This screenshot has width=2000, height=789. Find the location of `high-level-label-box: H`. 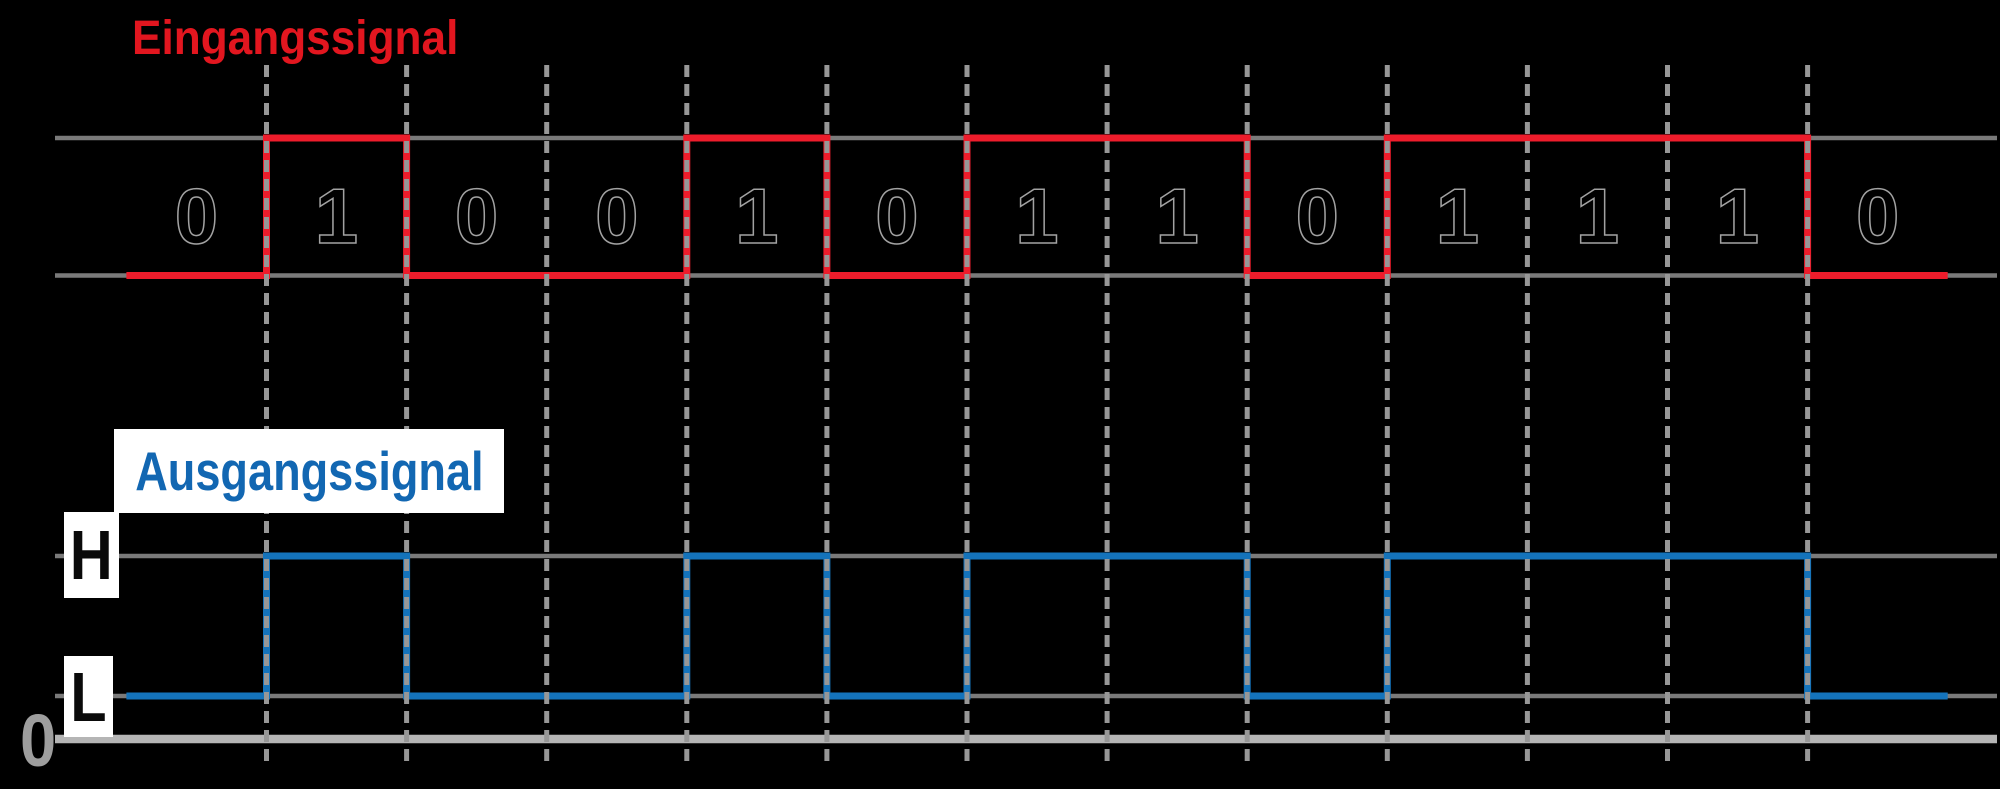

high-level-label-box: H is located at coordinates (91, 555).